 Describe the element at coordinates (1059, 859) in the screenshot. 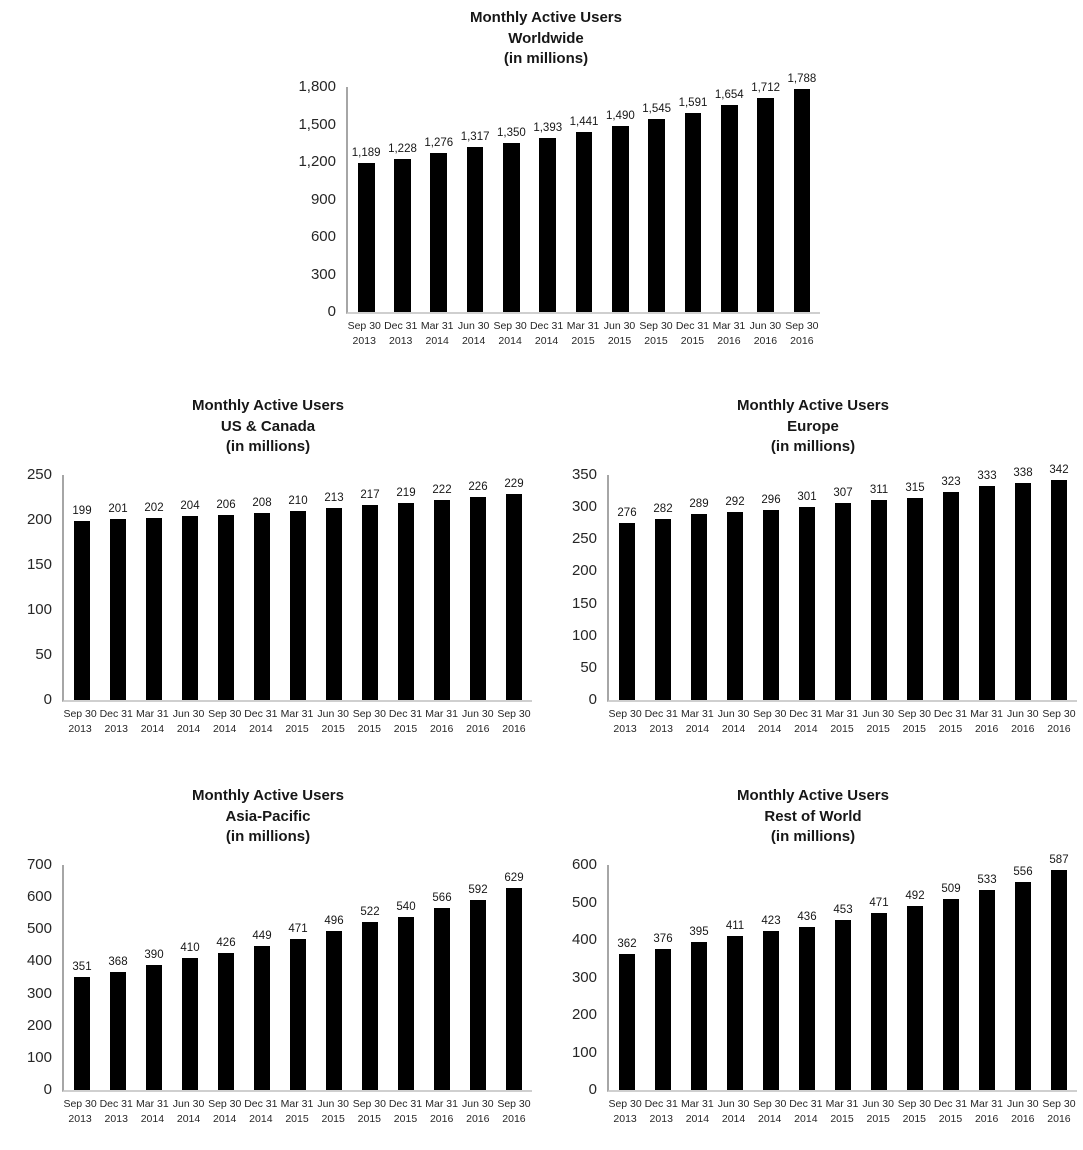

I see `bar-value-label: 587` at that location.